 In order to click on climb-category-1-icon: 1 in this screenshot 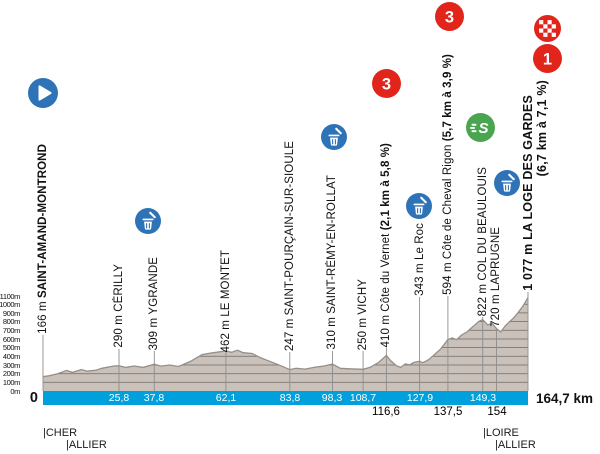, I will do `click(547, 58)`.